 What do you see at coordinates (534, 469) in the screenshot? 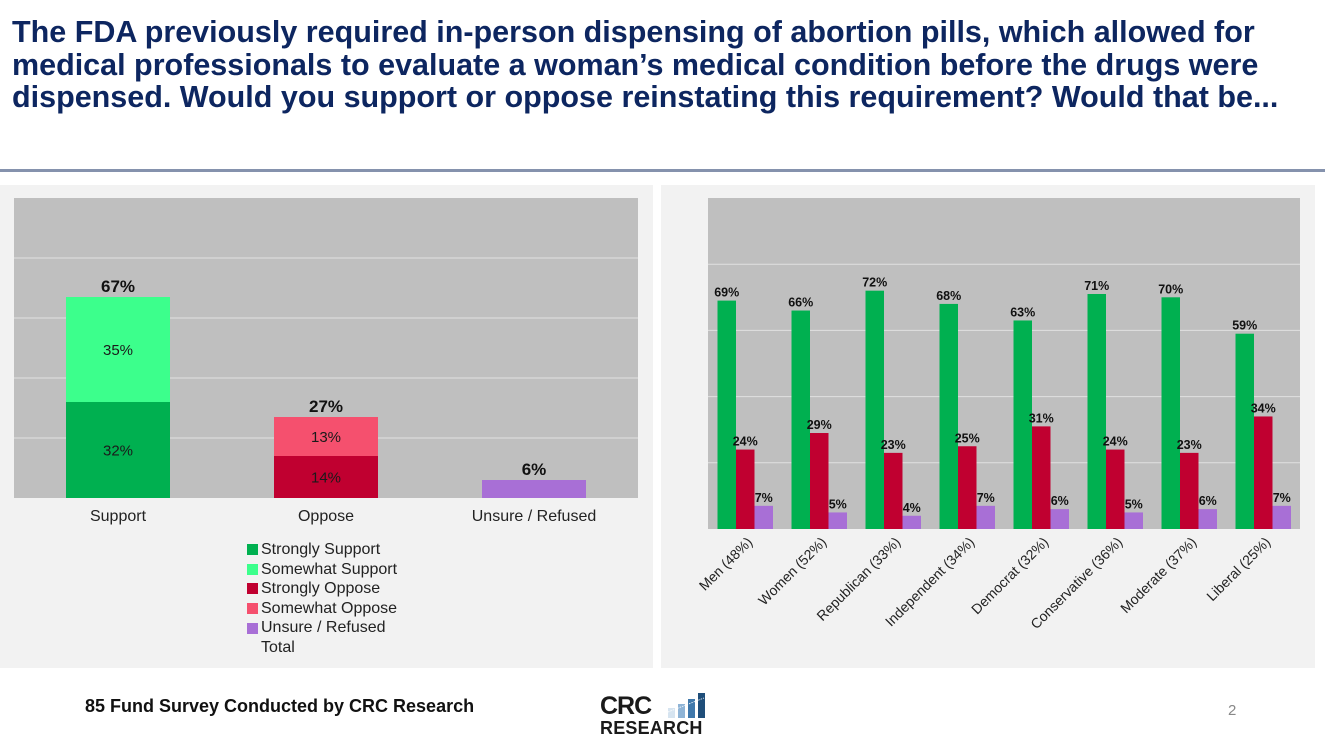
I see `total-value-label: 6%` at bounding box center [534, 469].